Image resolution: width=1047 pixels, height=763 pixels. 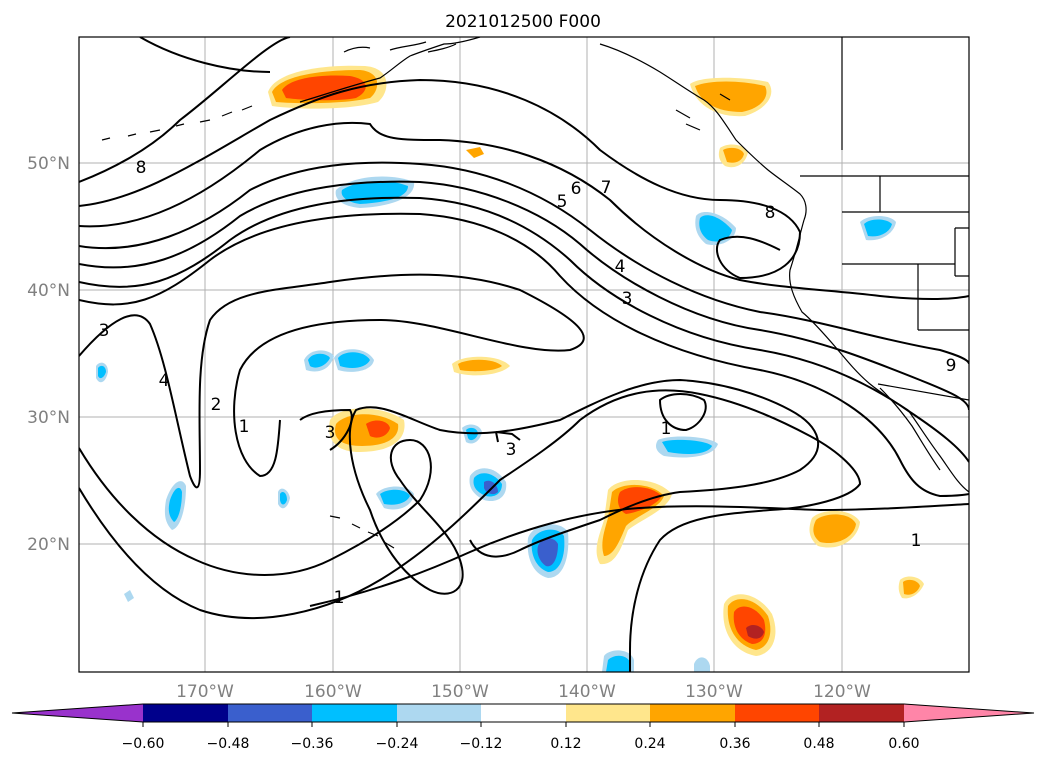 What do you see at coordinates (481, 744) in the screenshot?
I see `colorbar-tick-label: −0.12` at bounding box center [481, 744].